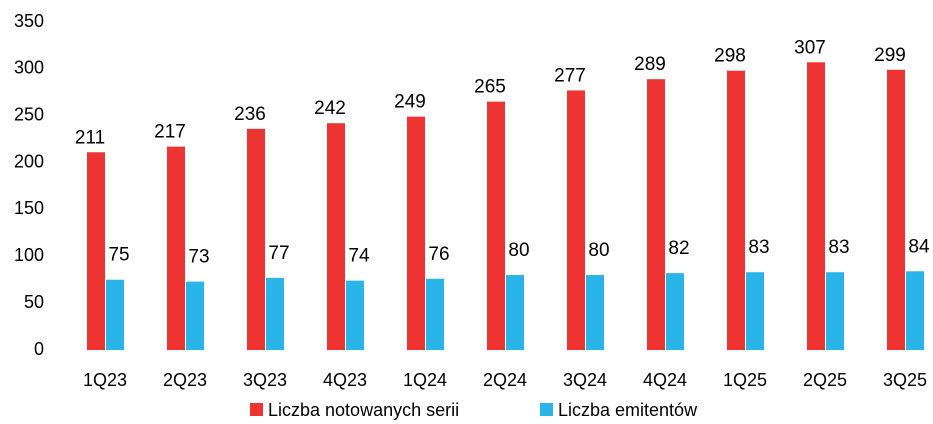 This screenshot has width=933, height=424. Describe the element at coordinates (730, 56) in the screenshot. I see `value-label: 298` at that location.